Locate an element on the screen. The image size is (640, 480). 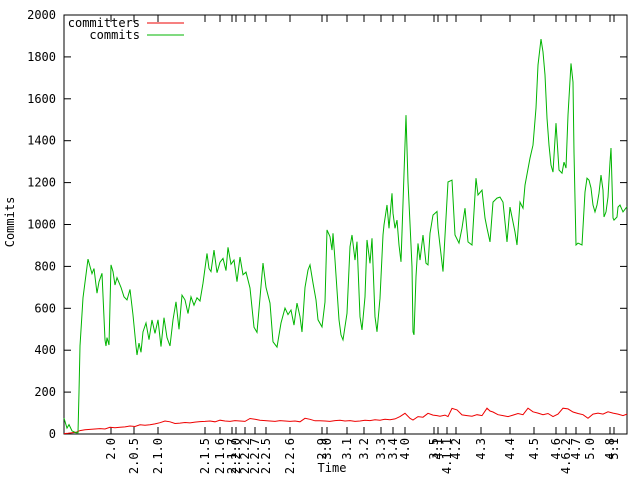
x-tick-label: 2.9 is located at coordinates (322, 449).